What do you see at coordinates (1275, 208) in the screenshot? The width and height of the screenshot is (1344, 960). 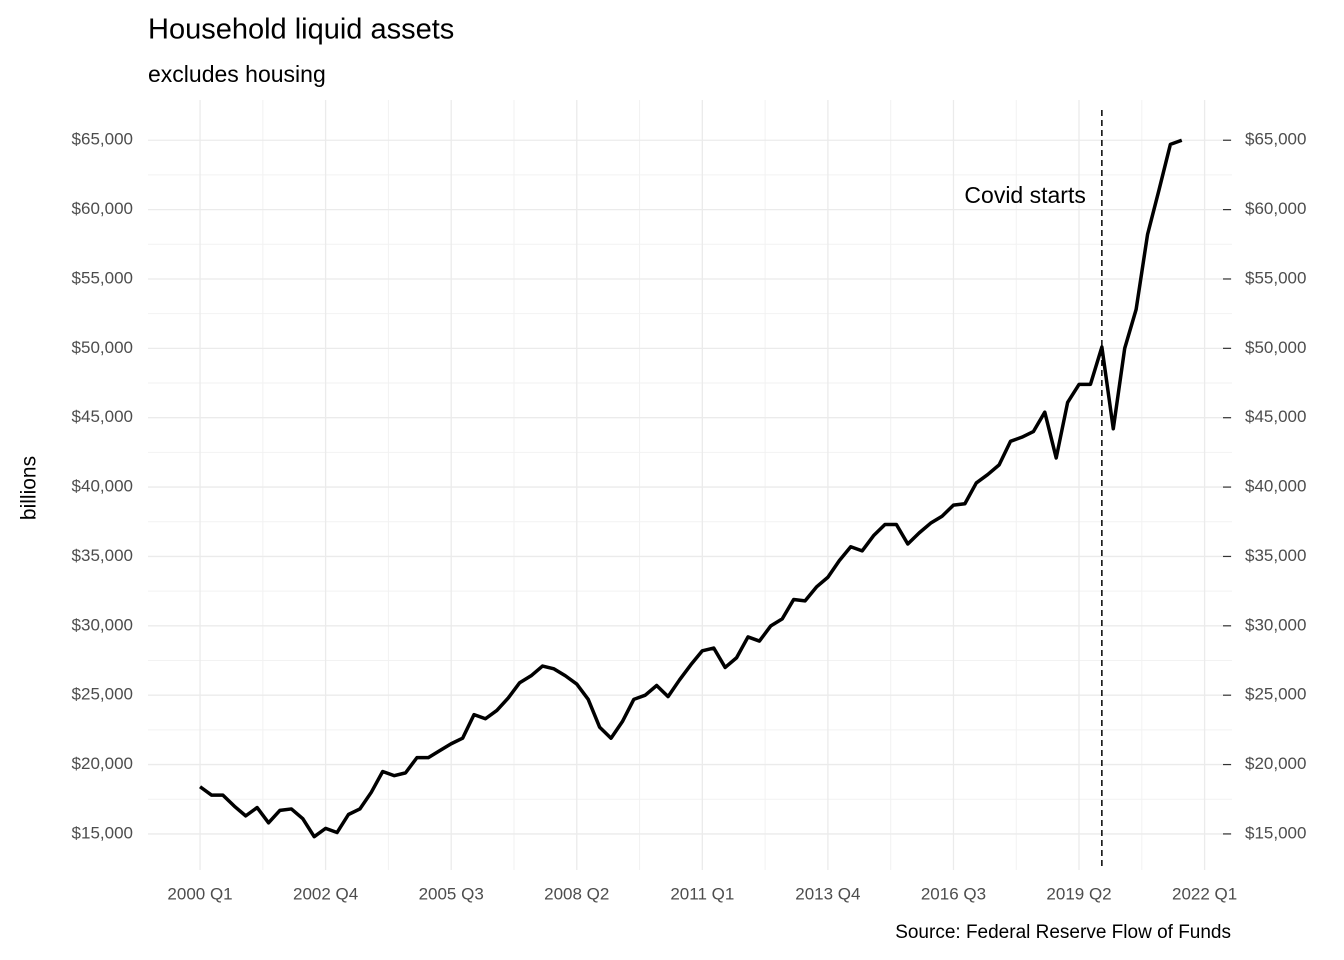 I see `y2-tick-label: $60,000` at bounding box center [1275, 208].